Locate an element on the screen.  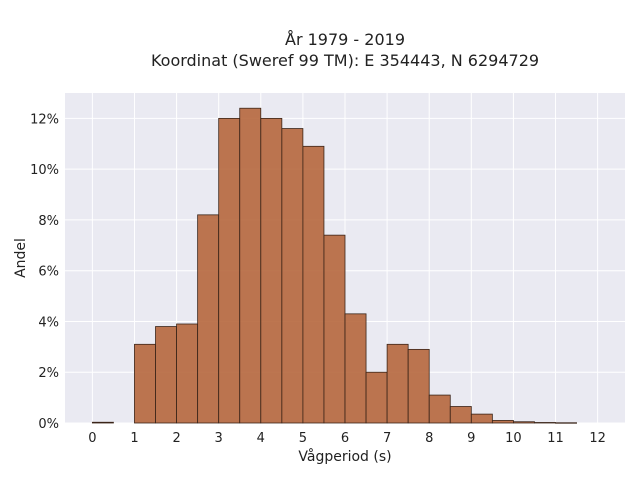
x-tick-label: 2 is located at coordinates (176, 438).